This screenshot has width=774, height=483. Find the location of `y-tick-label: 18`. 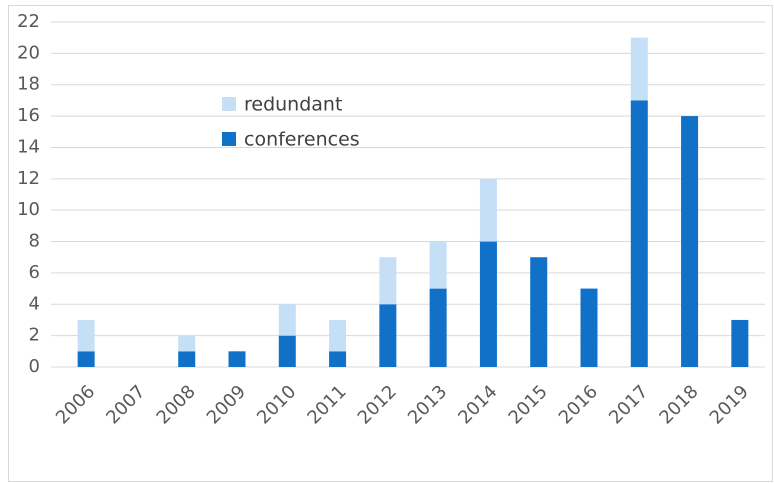

y-tick-label: 18 is located at coordinates (28, 84).